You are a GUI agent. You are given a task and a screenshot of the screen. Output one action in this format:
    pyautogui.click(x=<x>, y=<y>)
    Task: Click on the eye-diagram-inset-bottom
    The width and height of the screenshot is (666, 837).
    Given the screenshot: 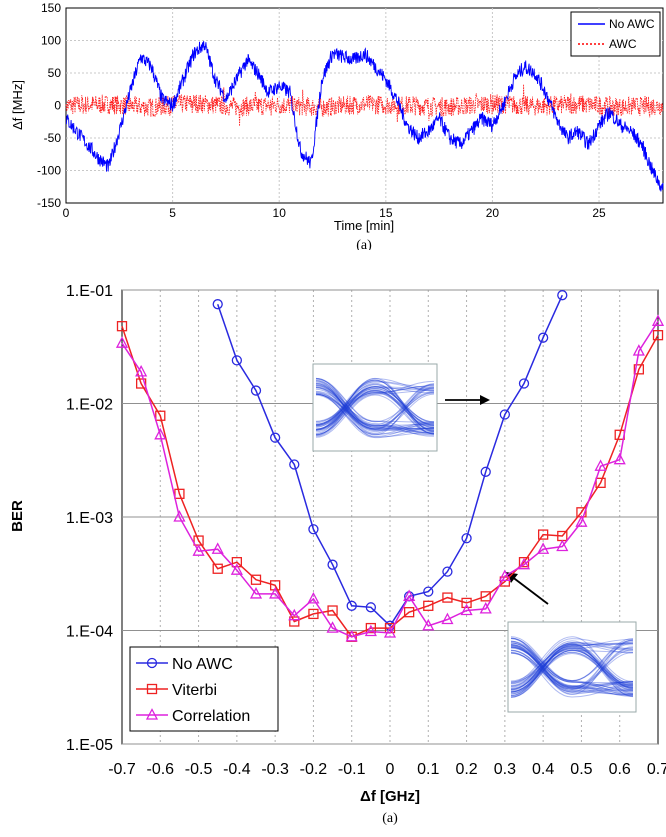 What is the action you would take?
    pyautogui.click(x=572, y=667)
    